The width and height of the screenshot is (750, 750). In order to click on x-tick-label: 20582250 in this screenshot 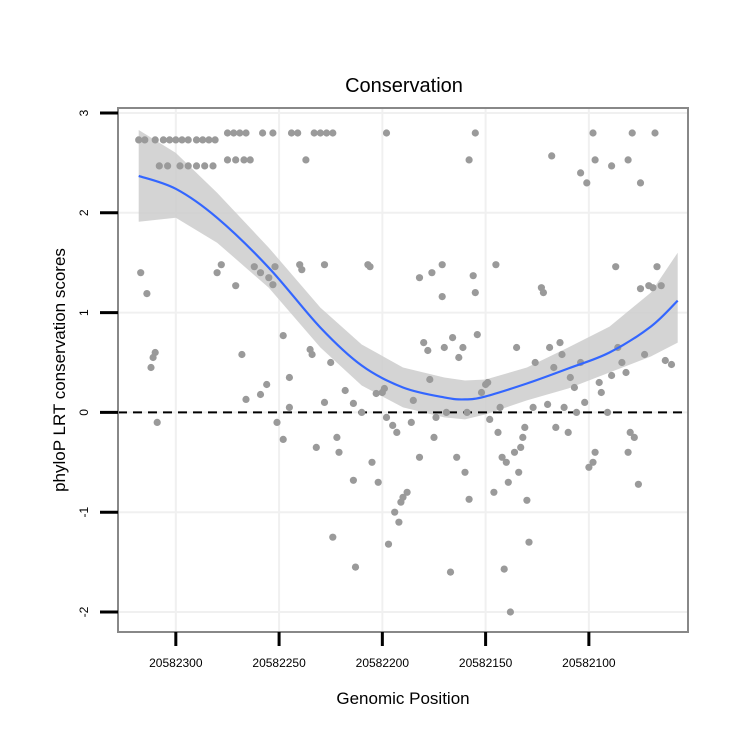, I will do `click(279, 663)`.